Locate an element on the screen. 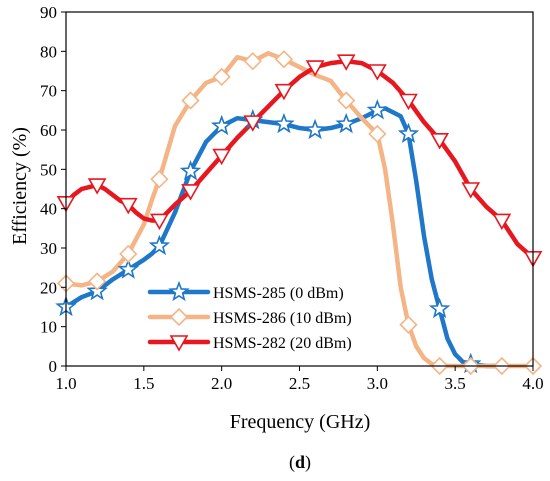 The height and width of the screenshot is (481, 550). y-tick-label: 70 is located at coordinates (48, 91).